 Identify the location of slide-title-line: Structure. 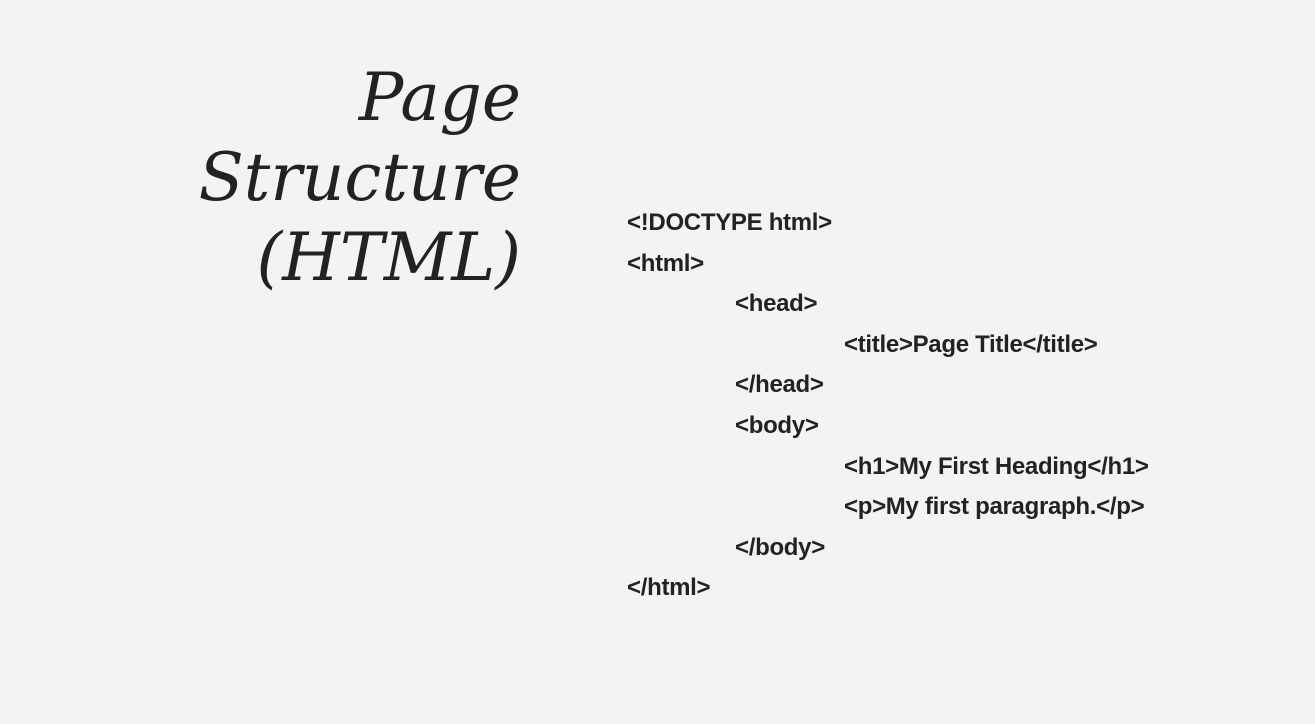
(359, 177).